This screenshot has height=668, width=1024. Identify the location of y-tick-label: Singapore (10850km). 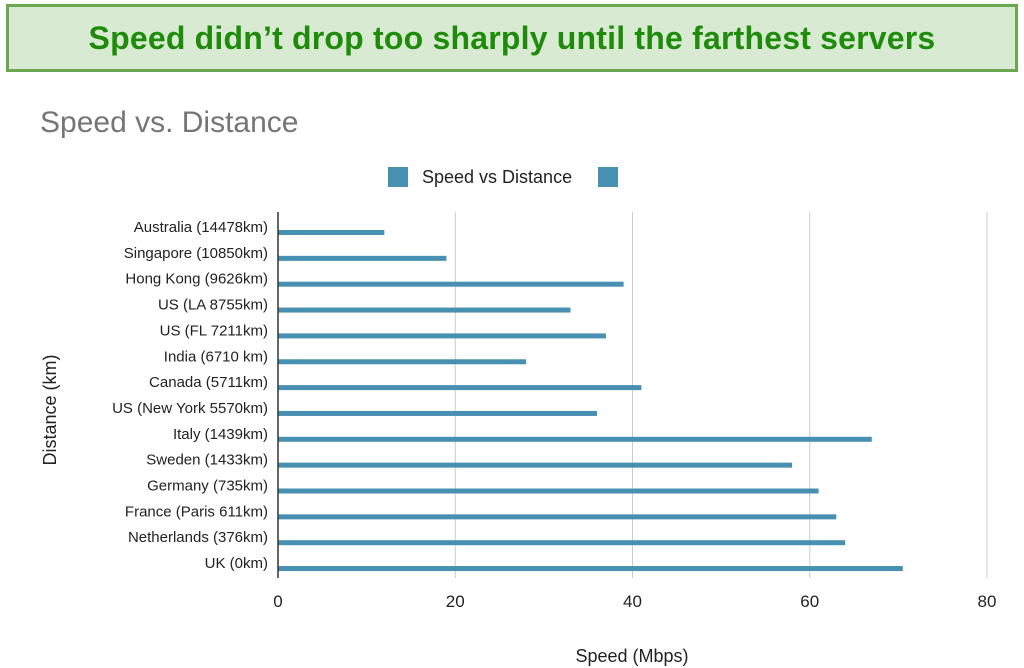
(196, 253).